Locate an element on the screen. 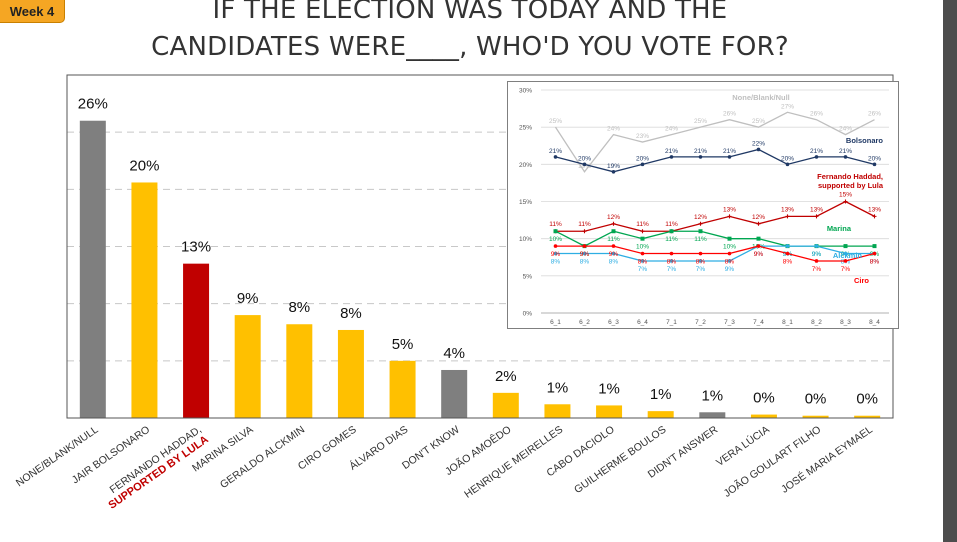 The width and height of the screenshot is (957, 542). line-point-label: 19% is located at coordinates (584, 166).